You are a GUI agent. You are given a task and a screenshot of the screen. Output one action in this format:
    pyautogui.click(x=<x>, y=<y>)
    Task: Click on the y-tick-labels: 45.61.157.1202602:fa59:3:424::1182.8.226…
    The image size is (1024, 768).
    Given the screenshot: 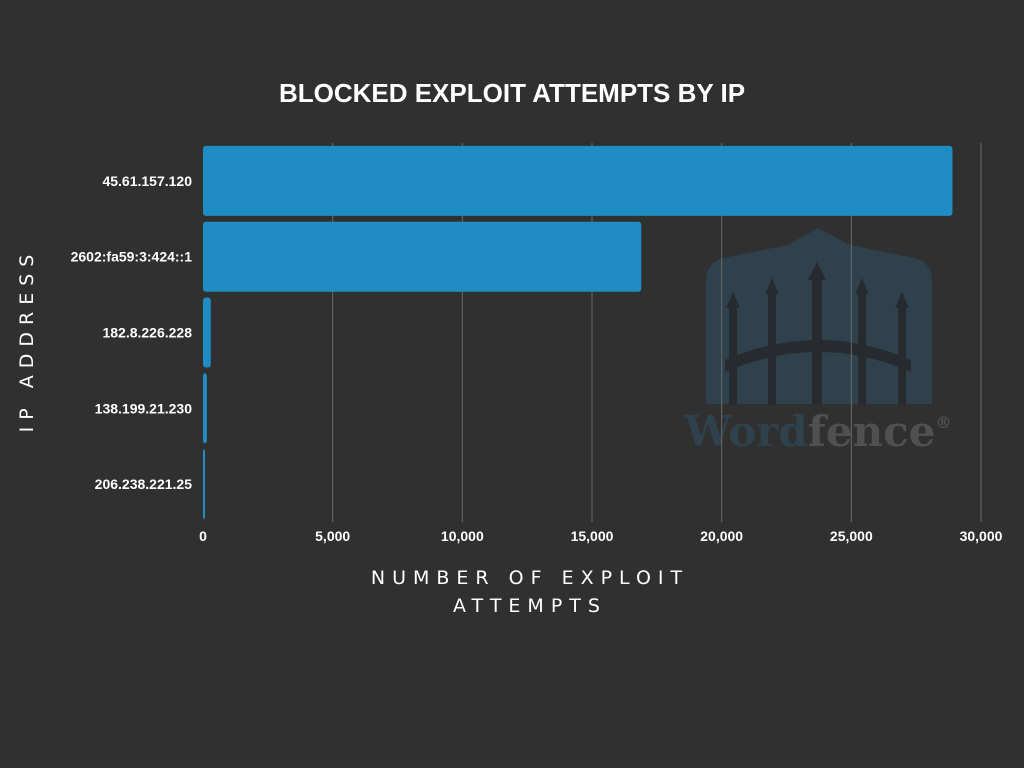 What is the action you would take?
    pyautogui.click(x=132, y=332)
    